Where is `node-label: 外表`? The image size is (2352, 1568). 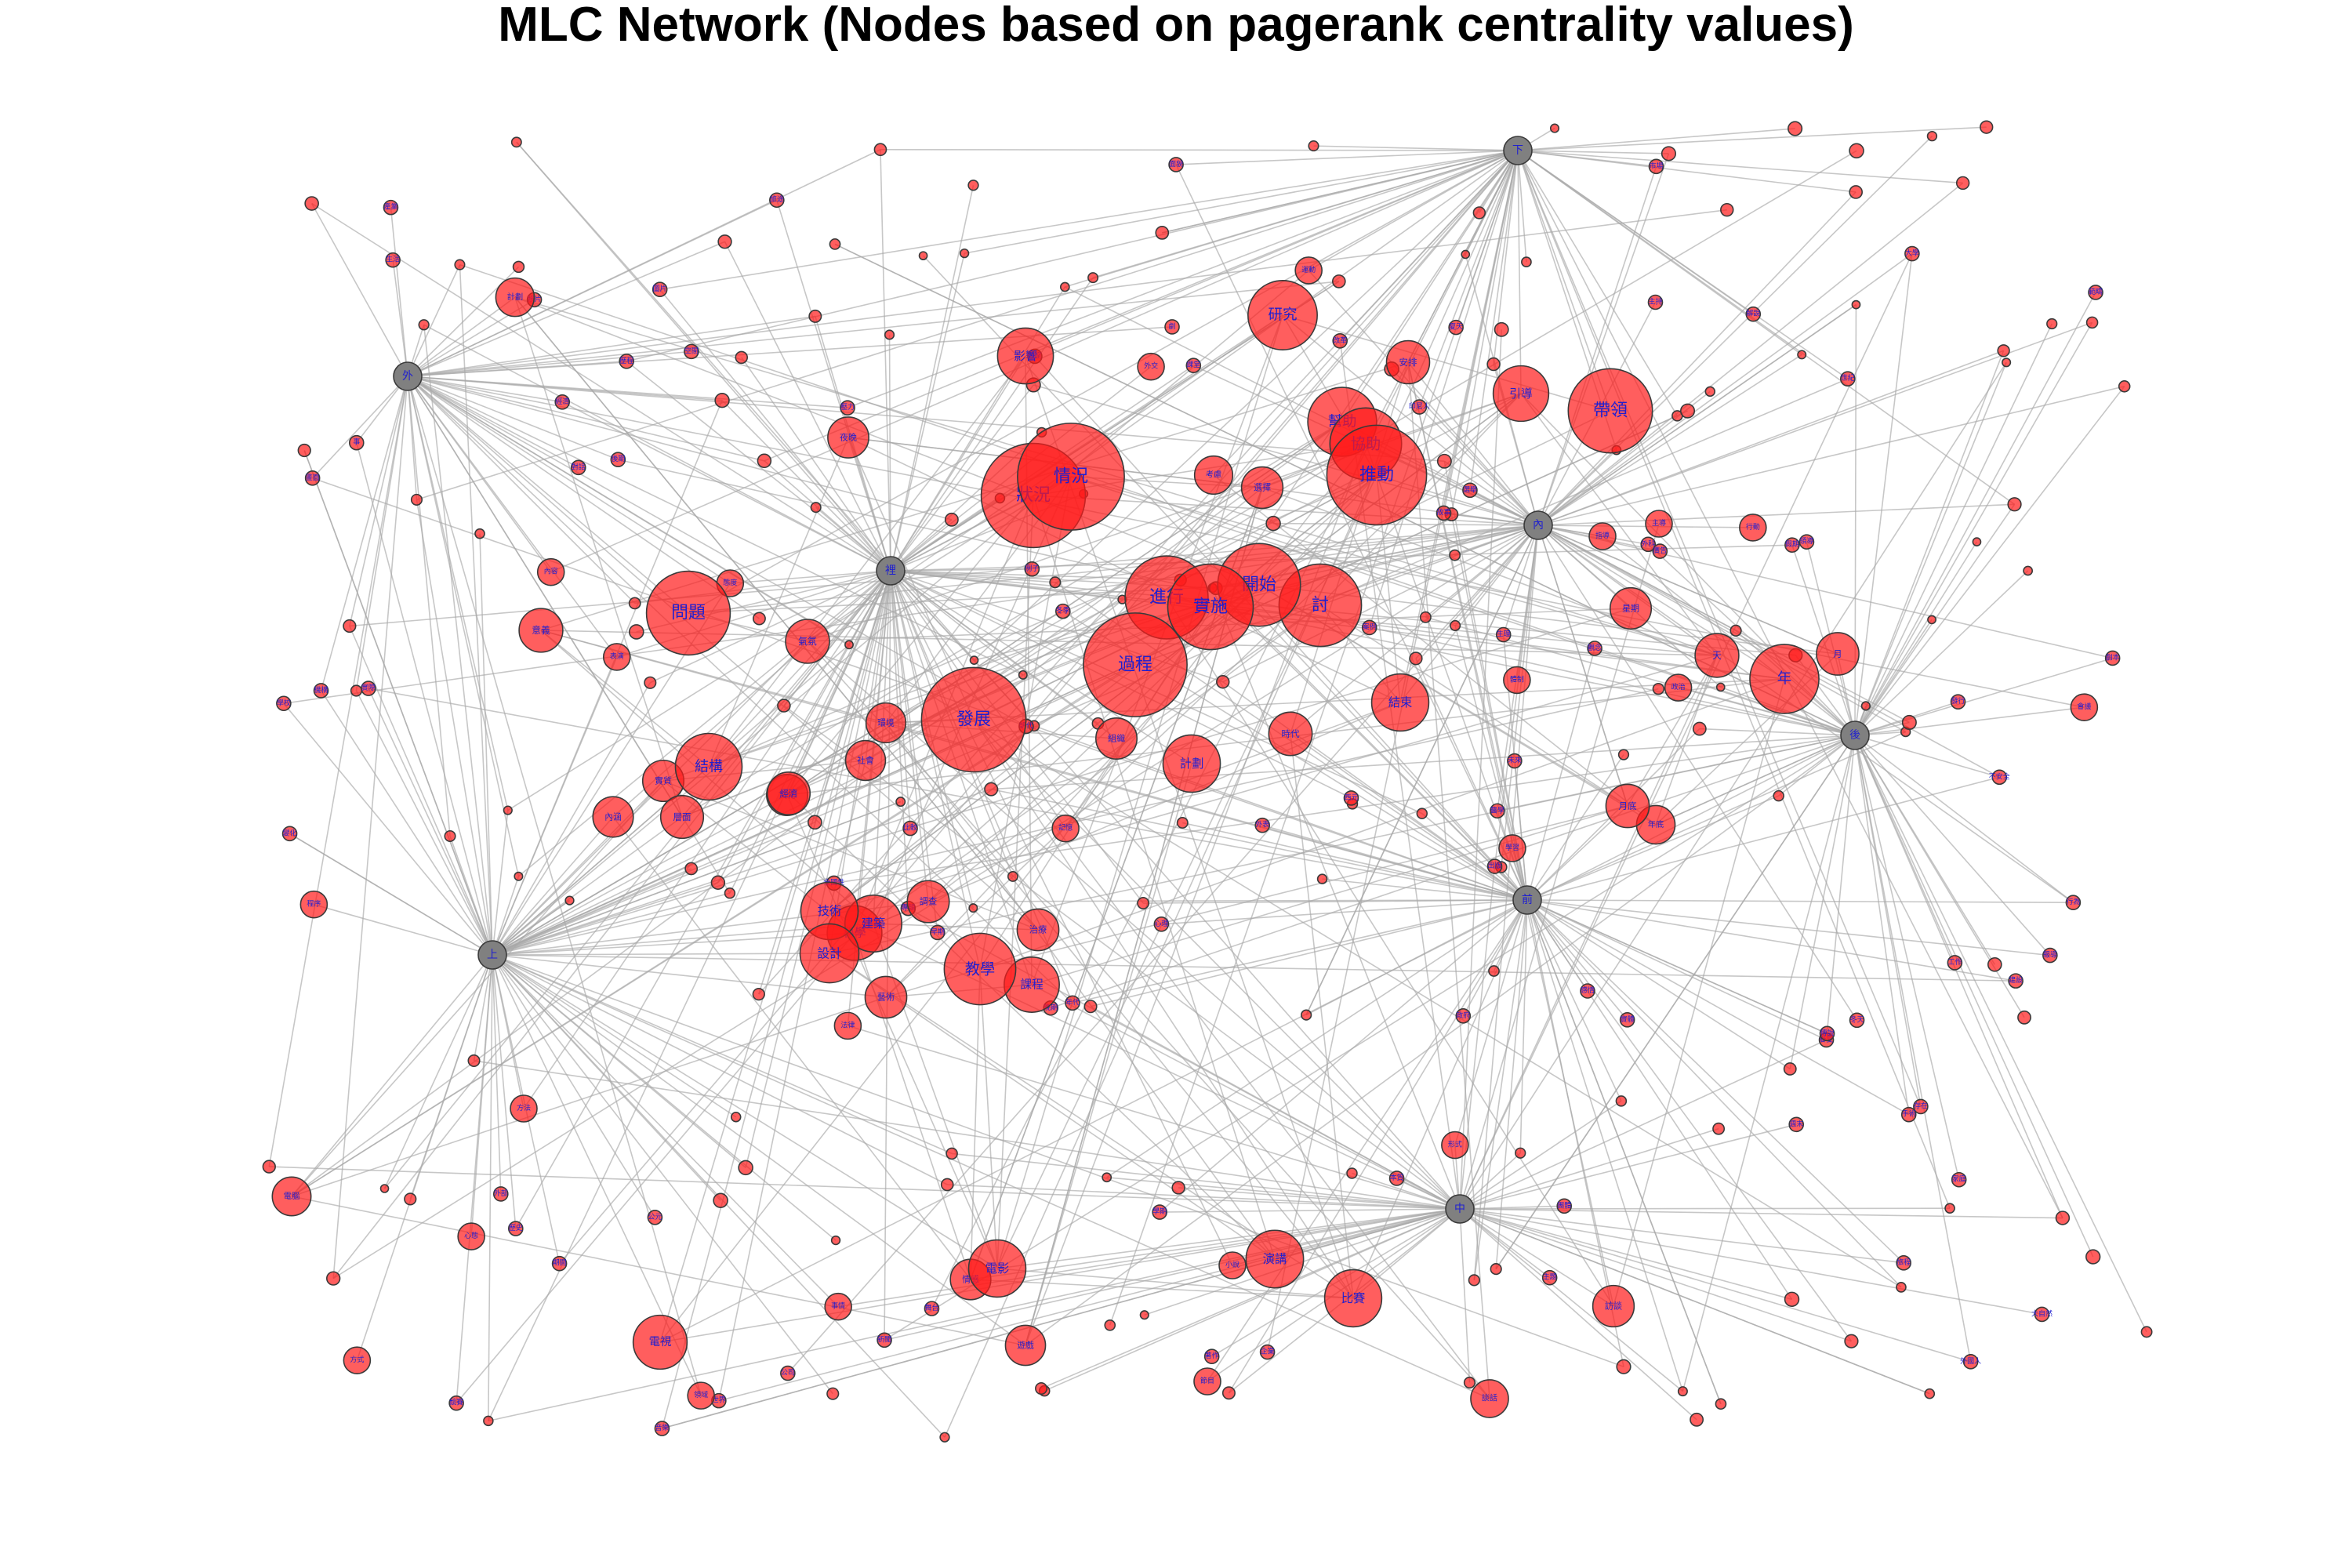 node-label: 外表 is located at coordinates (1262, 824).